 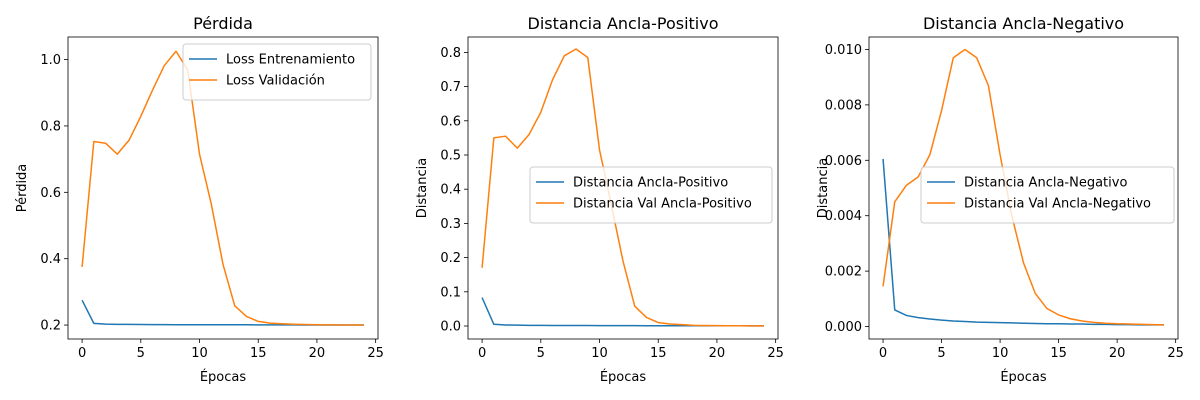 I want to click on legend-label: Distancia Ancla-Positivo, so click(x=650, y=183).